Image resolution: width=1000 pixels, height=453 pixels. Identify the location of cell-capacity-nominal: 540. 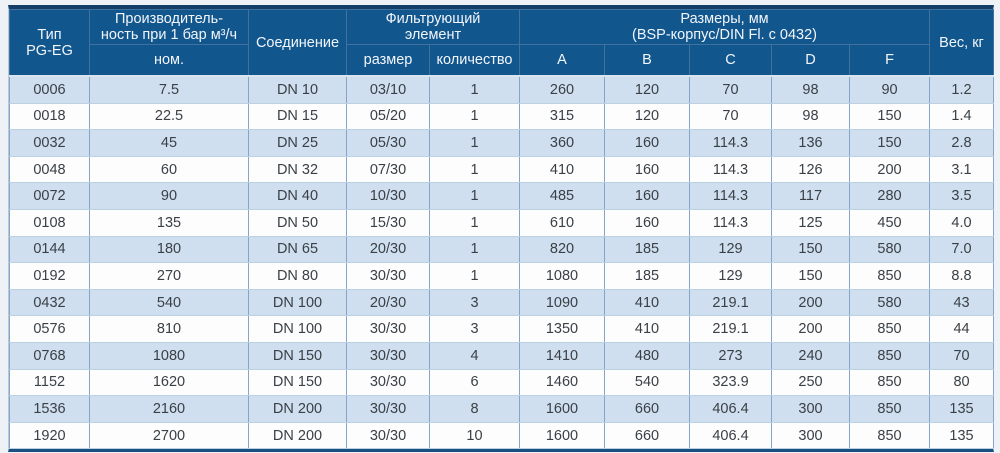
(169, 302).